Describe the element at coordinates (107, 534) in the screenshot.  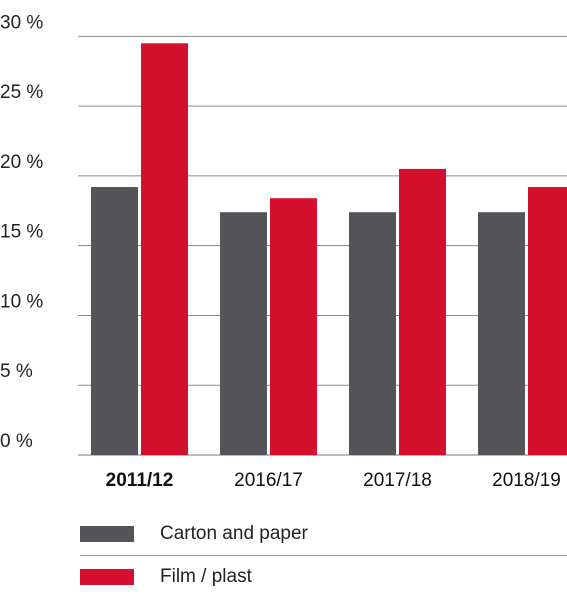
I see `legend-swatch-carton` at that location.